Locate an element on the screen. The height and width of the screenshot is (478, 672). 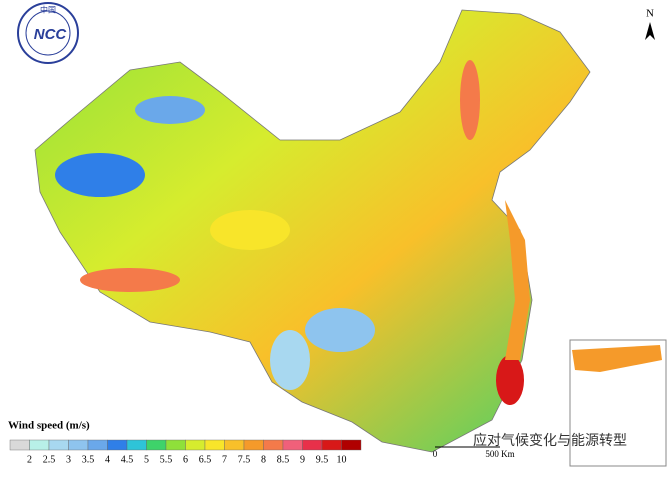
logo-country: 中国 is located at coordinates (48, 10).